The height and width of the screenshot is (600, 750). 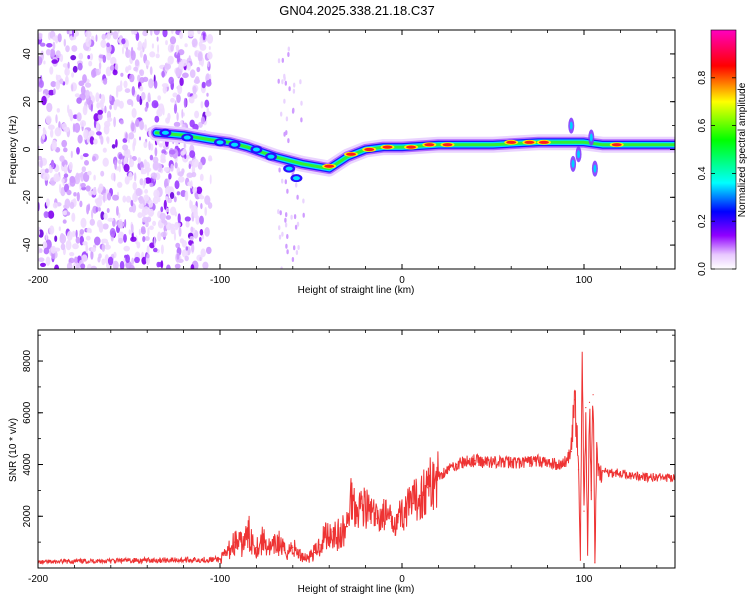 What do you see at coordinates (329, 166) in the screenshot?
I see `ridge-hotspot-red` at bounding box center [329, 166].